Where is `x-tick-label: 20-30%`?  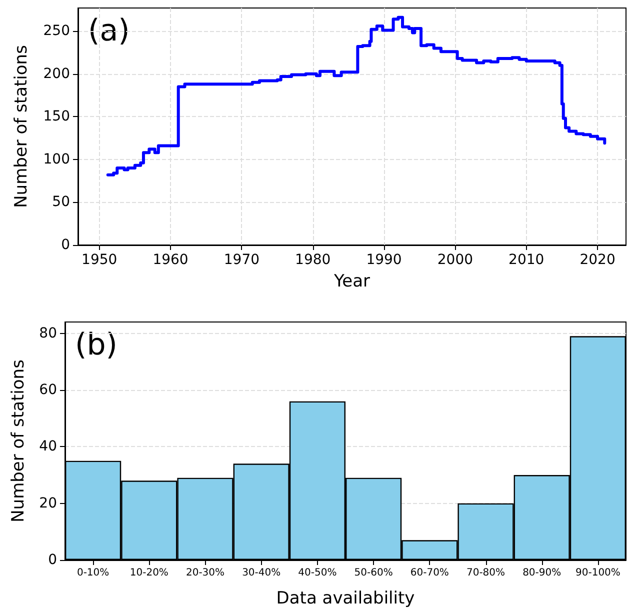
x-tick-label: 20-30% is located at coordinates (205, 573).